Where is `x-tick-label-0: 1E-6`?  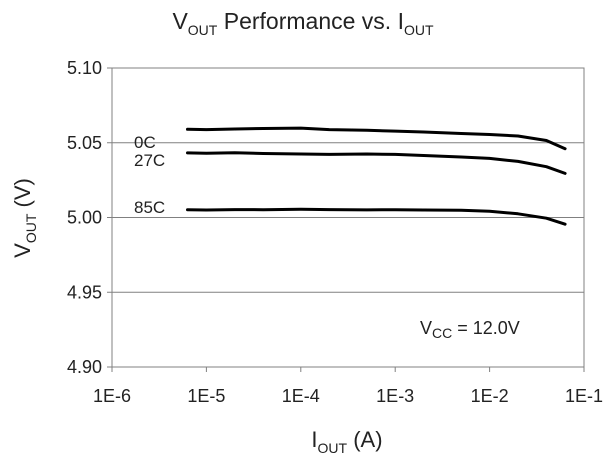
x-tick-label-0: 1E-6 is located at coordinates (112, 396).